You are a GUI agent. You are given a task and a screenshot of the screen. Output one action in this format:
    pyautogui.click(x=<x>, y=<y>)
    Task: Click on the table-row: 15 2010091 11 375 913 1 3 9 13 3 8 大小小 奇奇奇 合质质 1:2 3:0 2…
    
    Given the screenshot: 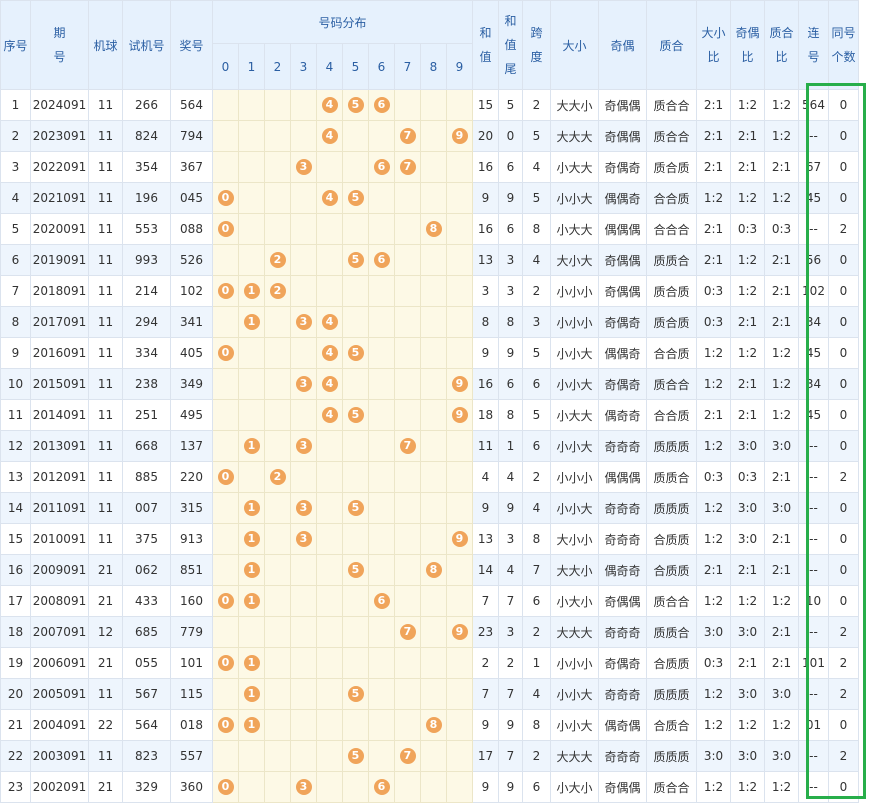 What is the action you would take?
    pyautogui.click(x=429, y=539)
    